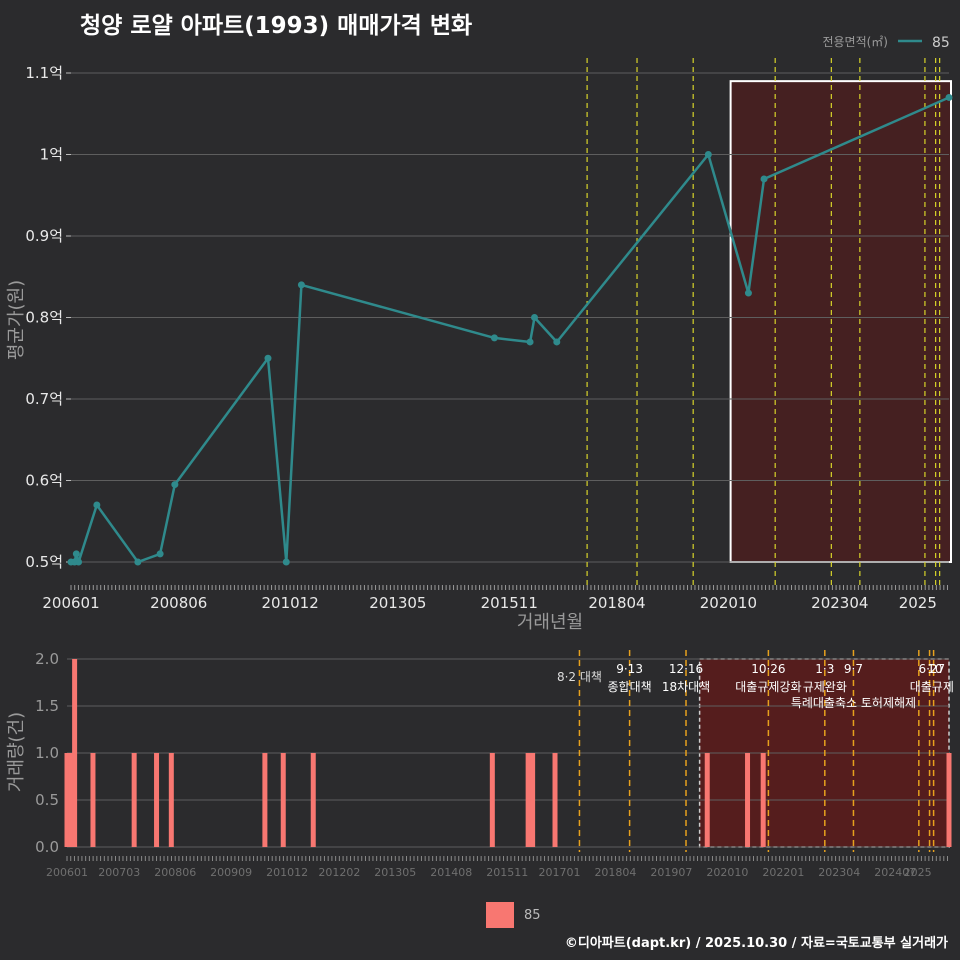 This screenshot has width=960, height=960. What do you see at coordinates (47, 659) in the screenshot?
I see `y-tick-label: 2.0` at bounding box center [47, 659].